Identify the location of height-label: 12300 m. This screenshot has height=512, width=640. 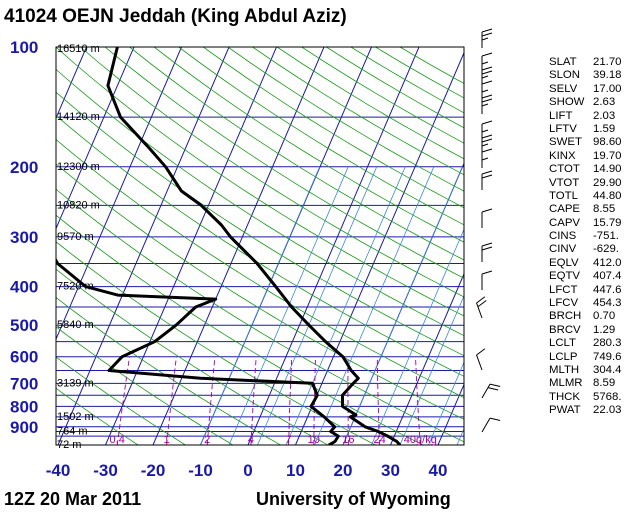
(78, 167).